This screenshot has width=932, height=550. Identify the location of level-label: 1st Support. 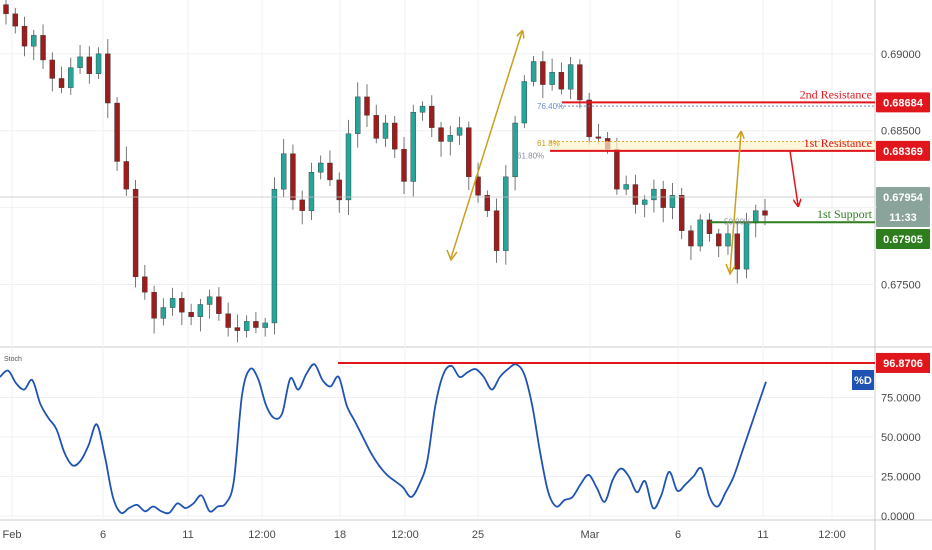
(845, 214).